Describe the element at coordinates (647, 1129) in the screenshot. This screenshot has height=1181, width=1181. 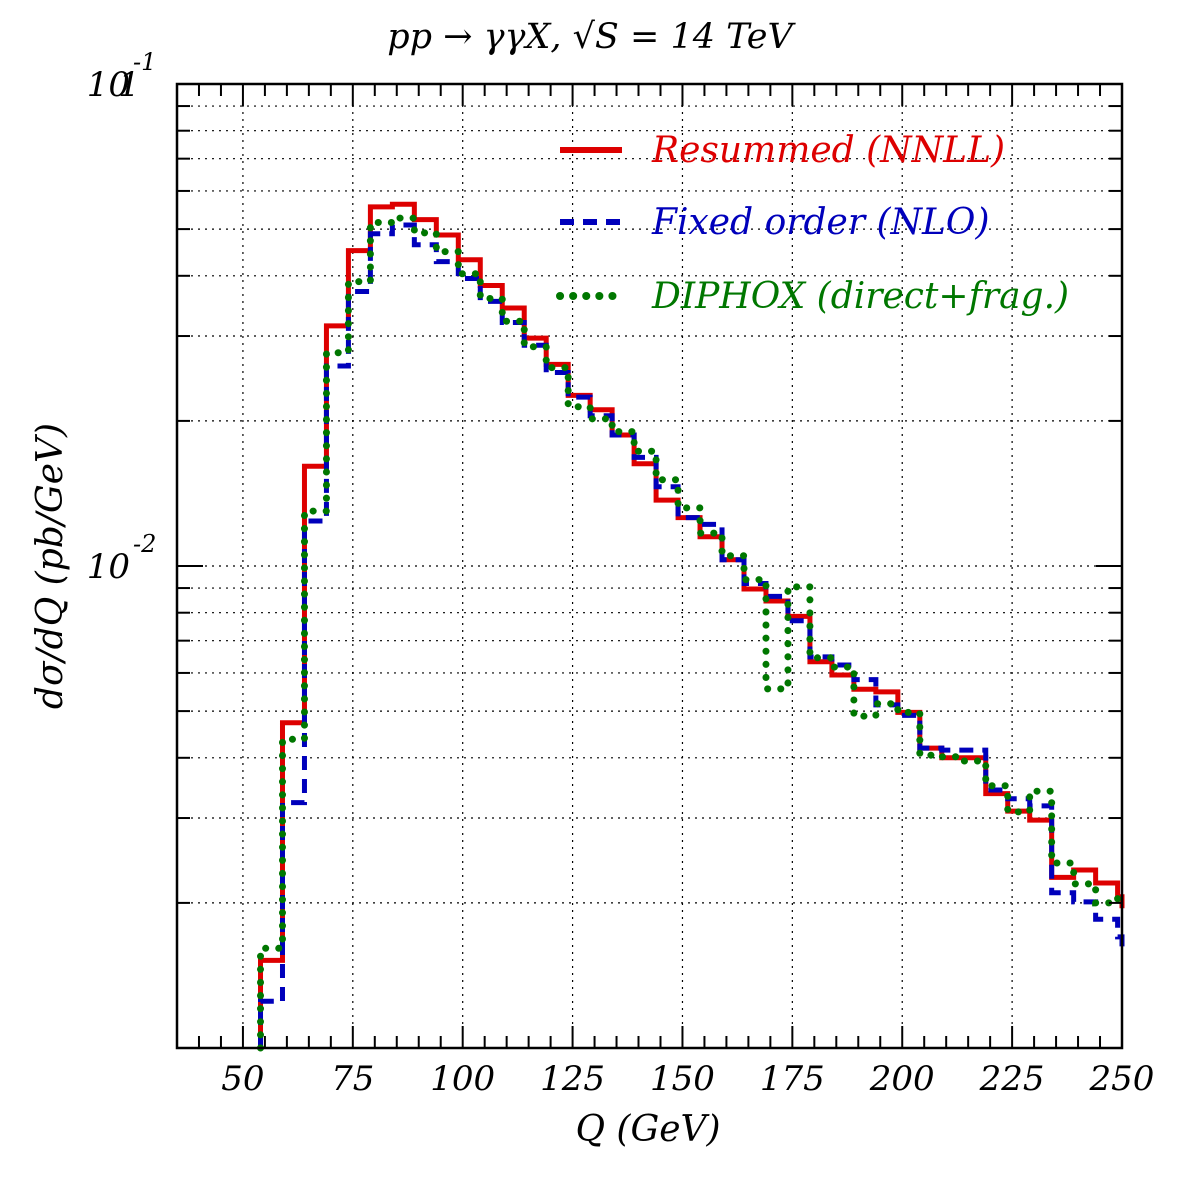
I see `x-axis-label: Q (GeV)` at that location.